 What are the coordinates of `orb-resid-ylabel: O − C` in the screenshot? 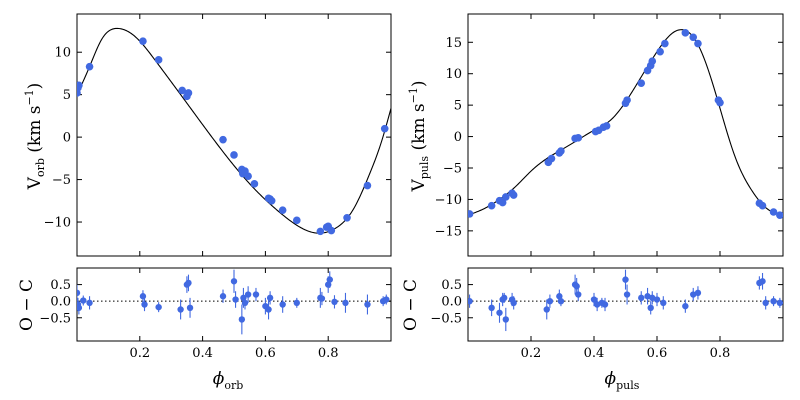 It's located at (27, 305).